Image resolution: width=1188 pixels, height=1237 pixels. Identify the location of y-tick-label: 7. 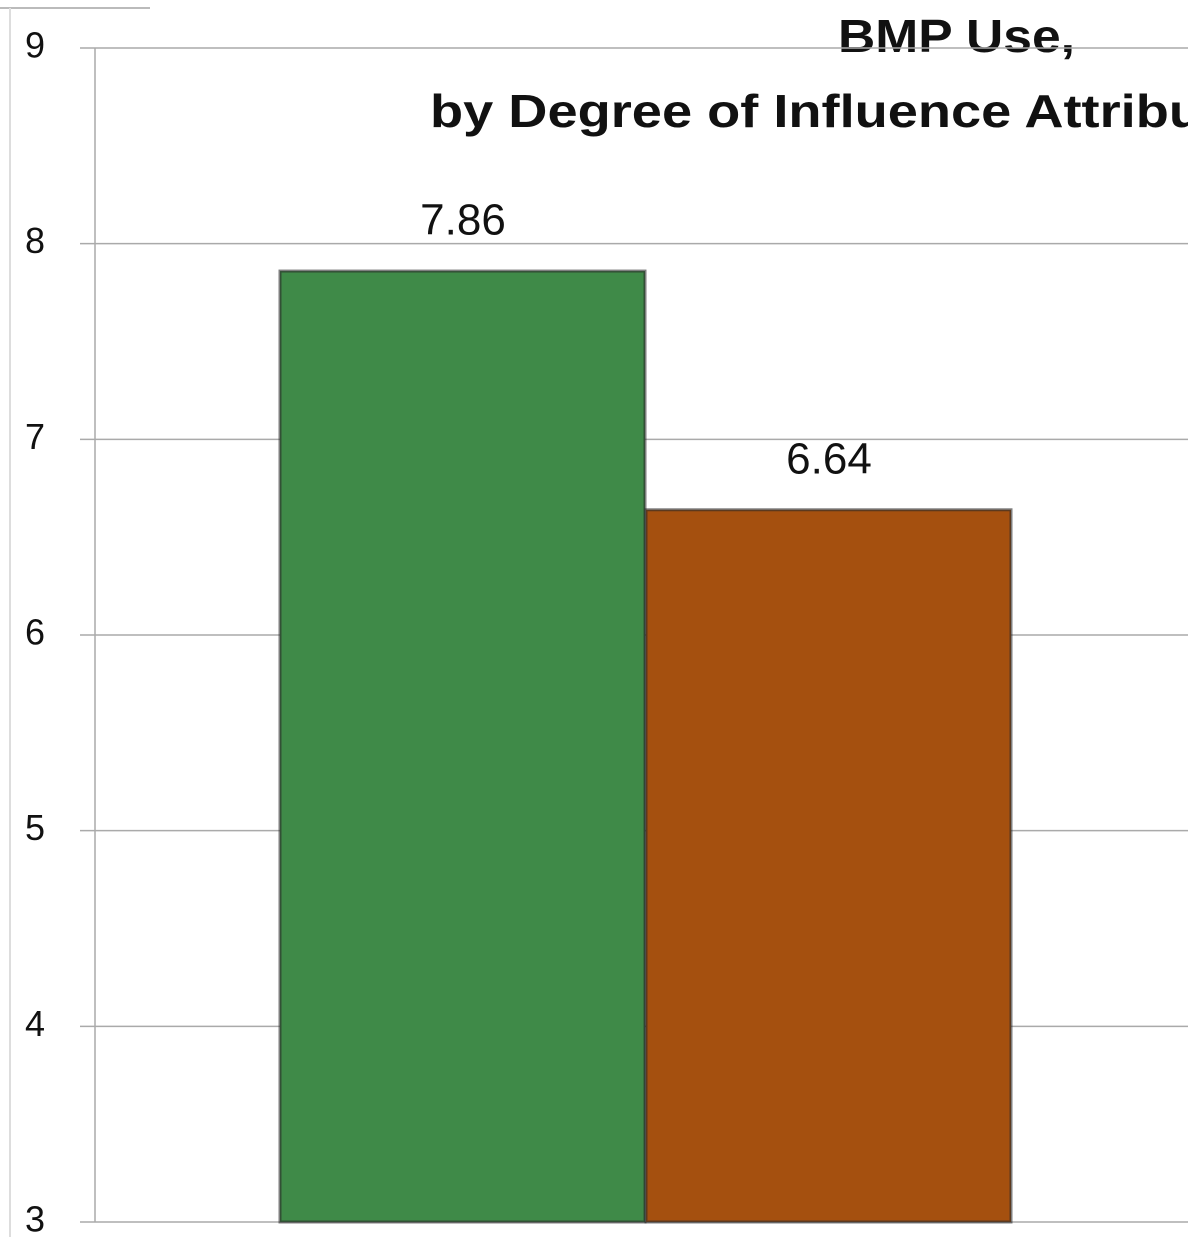
(35, 436).